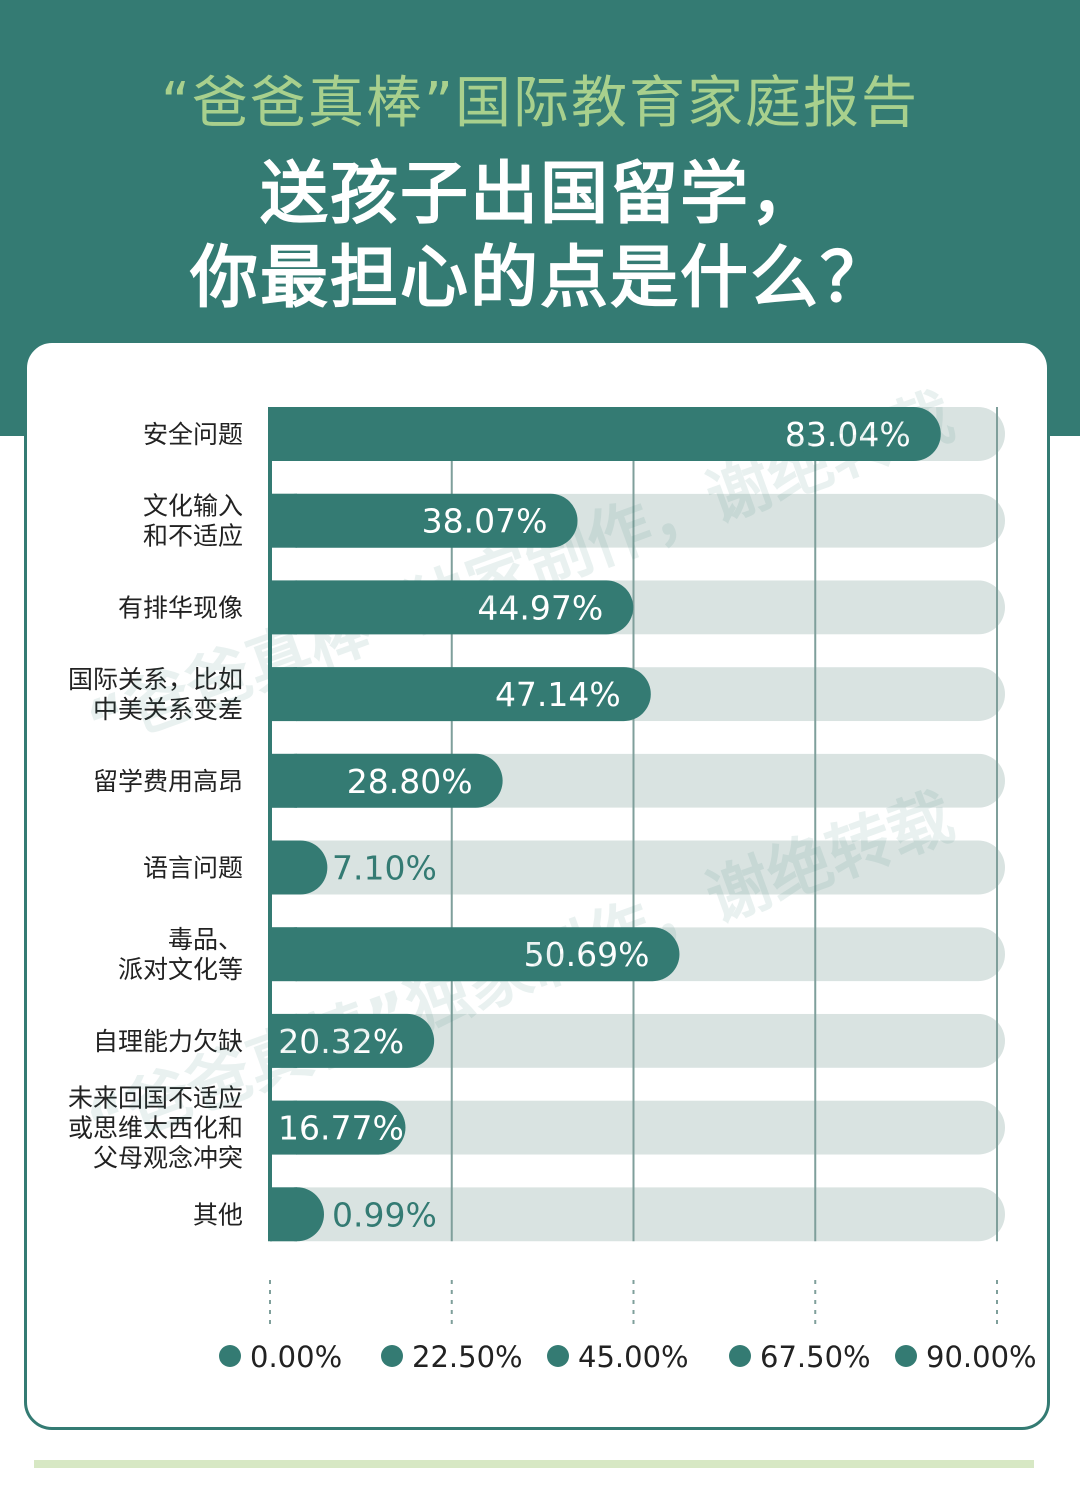  I want to click on category-label: 安全问题, so click(193, 434).